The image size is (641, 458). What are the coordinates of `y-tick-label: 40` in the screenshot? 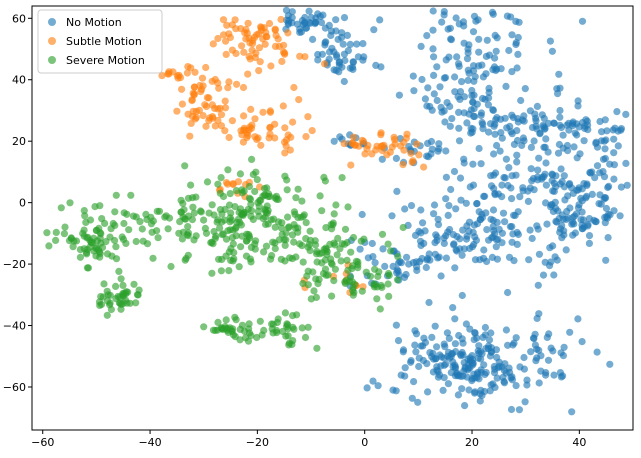 It's located at (19, 80).